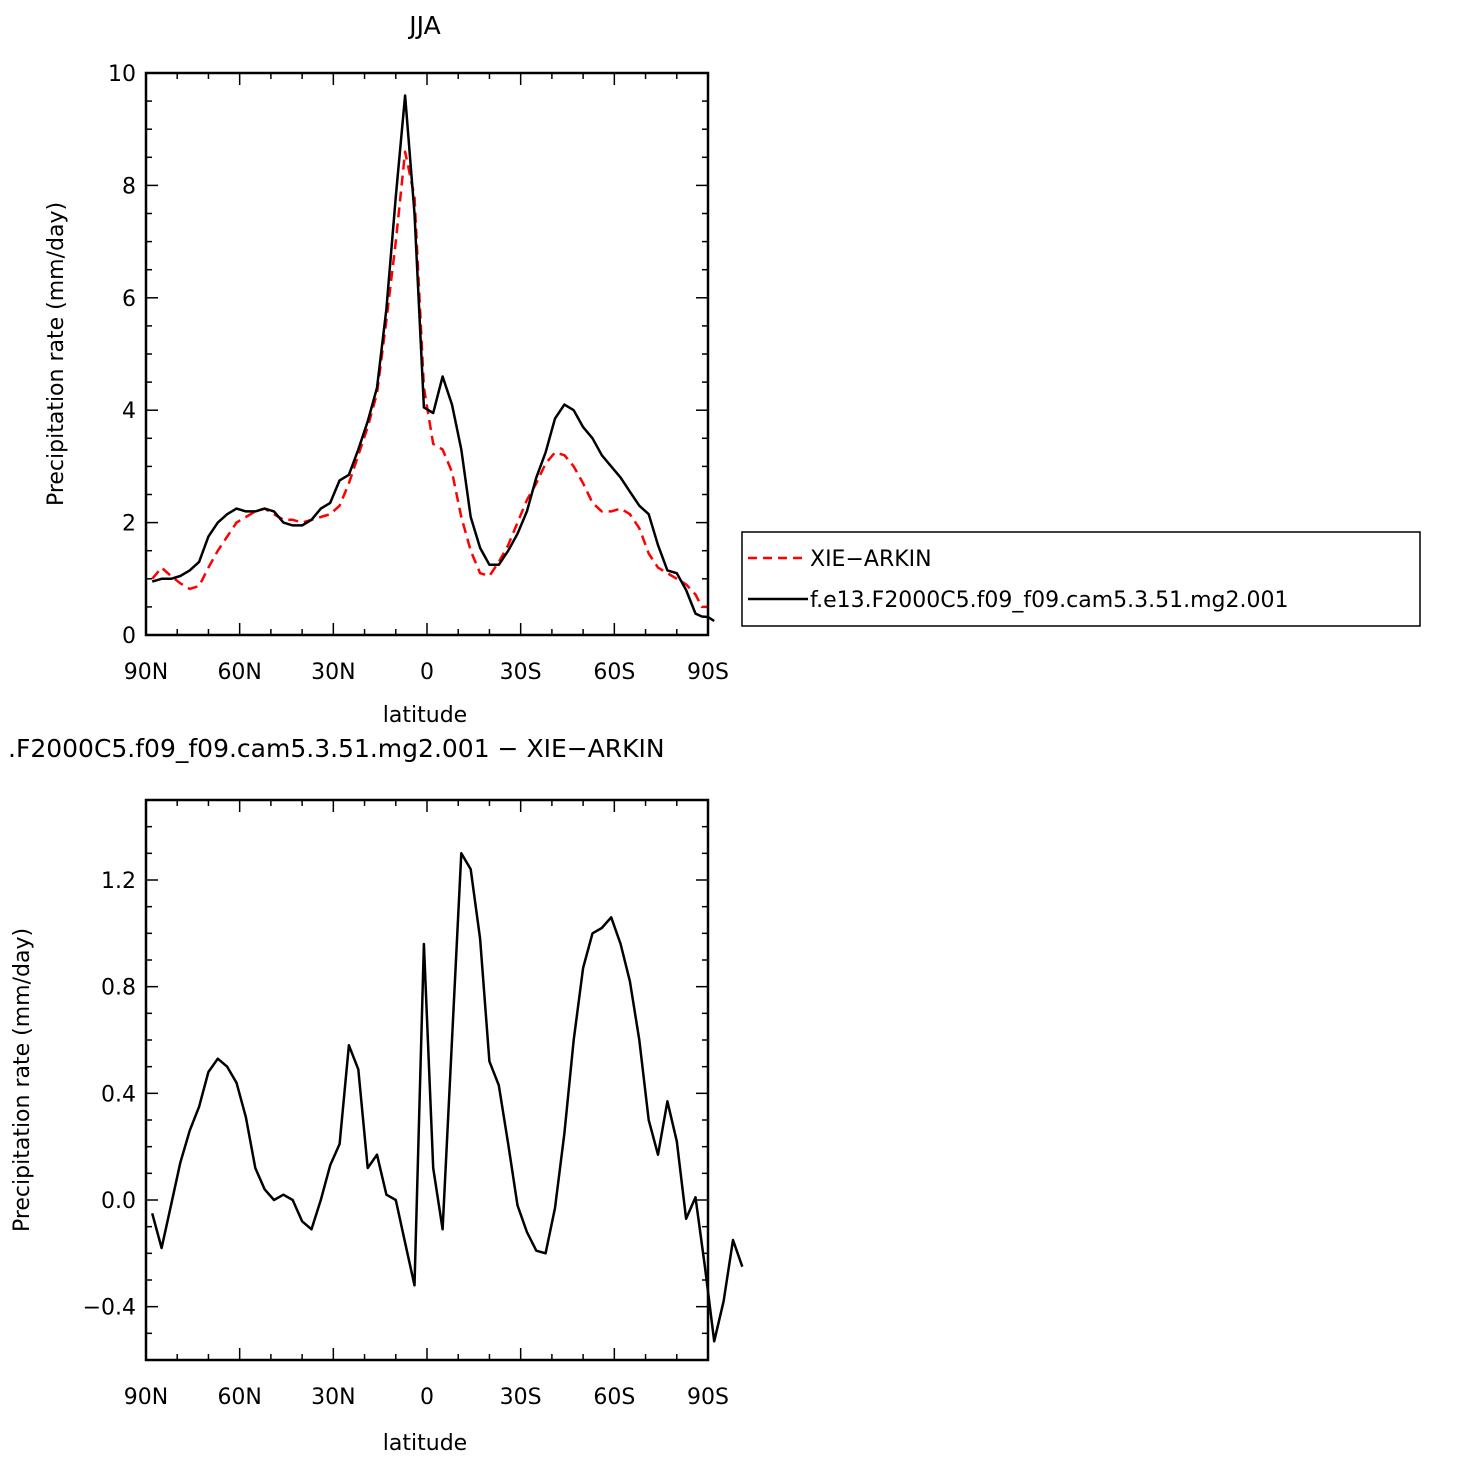 This screenshot has height=1463, width=1463. Describe the element at coordinates (118, 1201) in the screenshot. I see `bot-y-tick-label: 0.0` at that location.